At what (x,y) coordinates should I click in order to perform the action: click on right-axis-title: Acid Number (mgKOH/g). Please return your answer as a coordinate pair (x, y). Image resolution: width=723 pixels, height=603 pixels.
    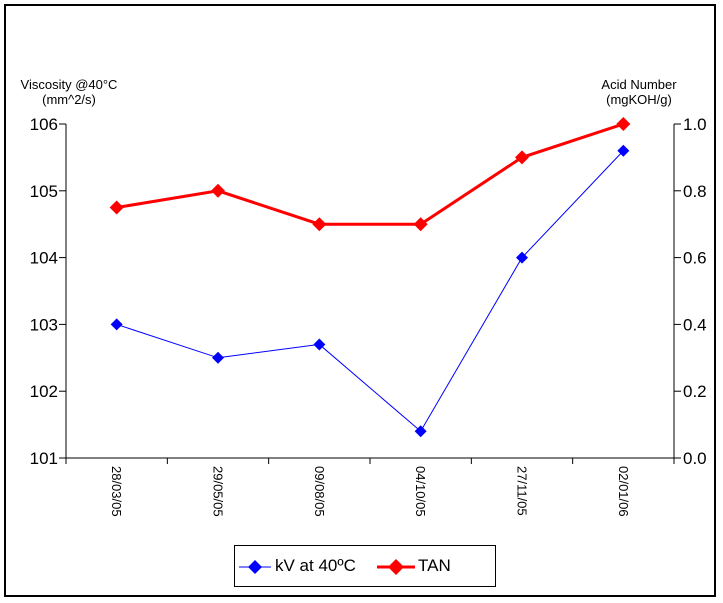
    Looking at the image, I should click on (639, 92).